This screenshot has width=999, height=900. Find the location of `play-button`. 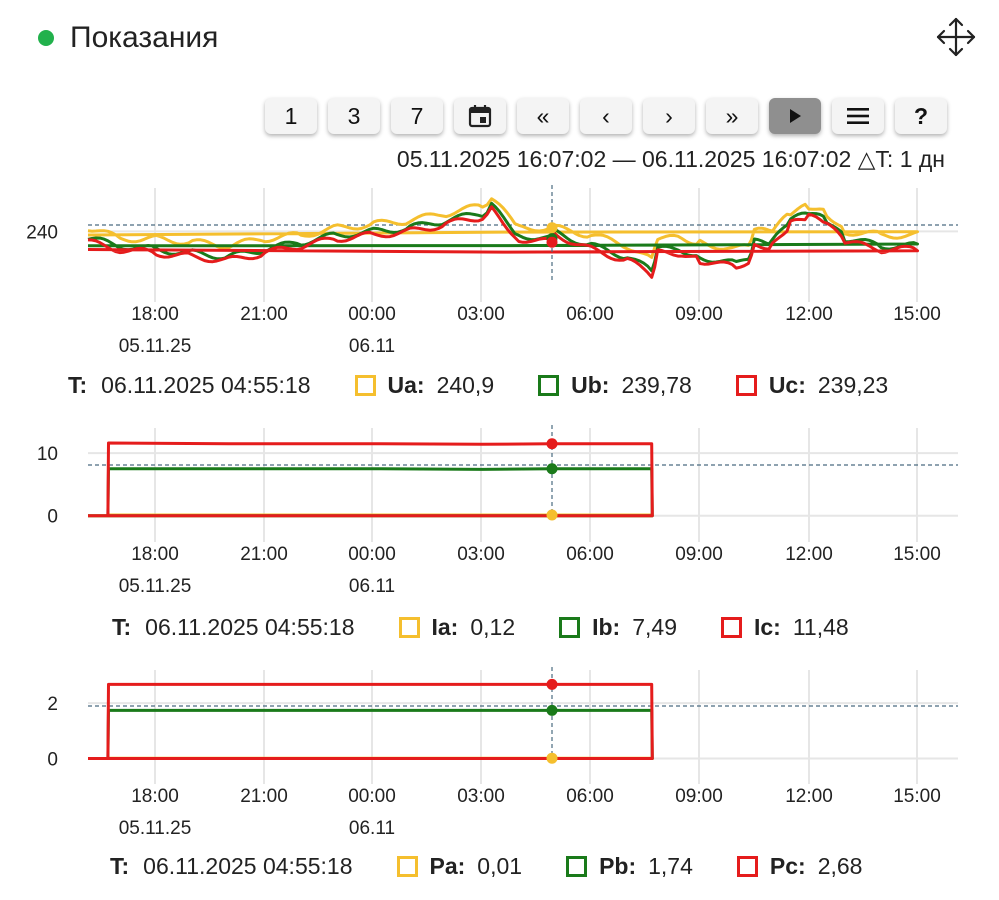

play-button is located at coordinates (795, 116).